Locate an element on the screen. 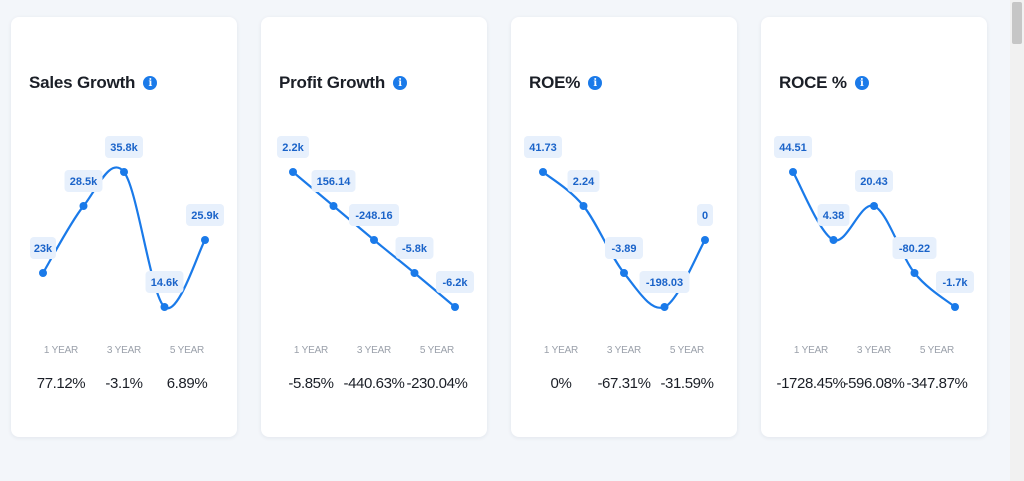 Image resolution: width=1024 pixels, height=481 pixels. return-values: -5.85% -440.63% -230.04% is located at coordinates (374, 385).